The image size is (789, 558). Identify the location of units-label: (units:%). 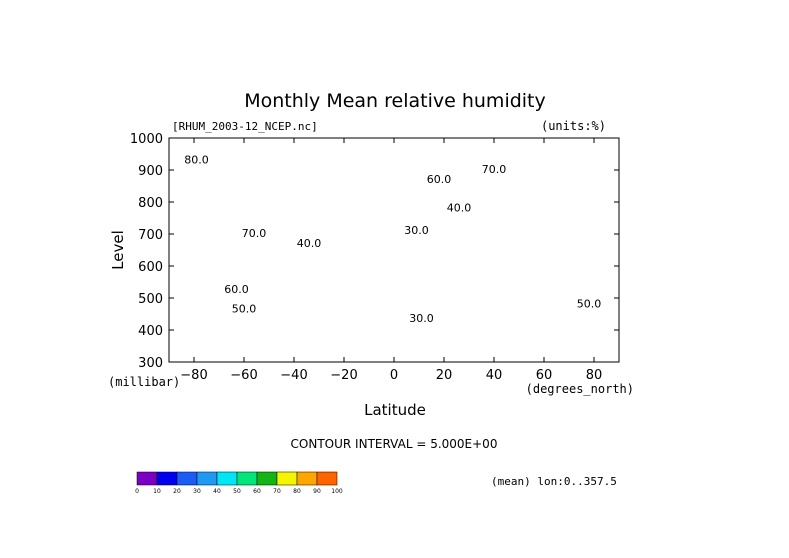
(573, 126).